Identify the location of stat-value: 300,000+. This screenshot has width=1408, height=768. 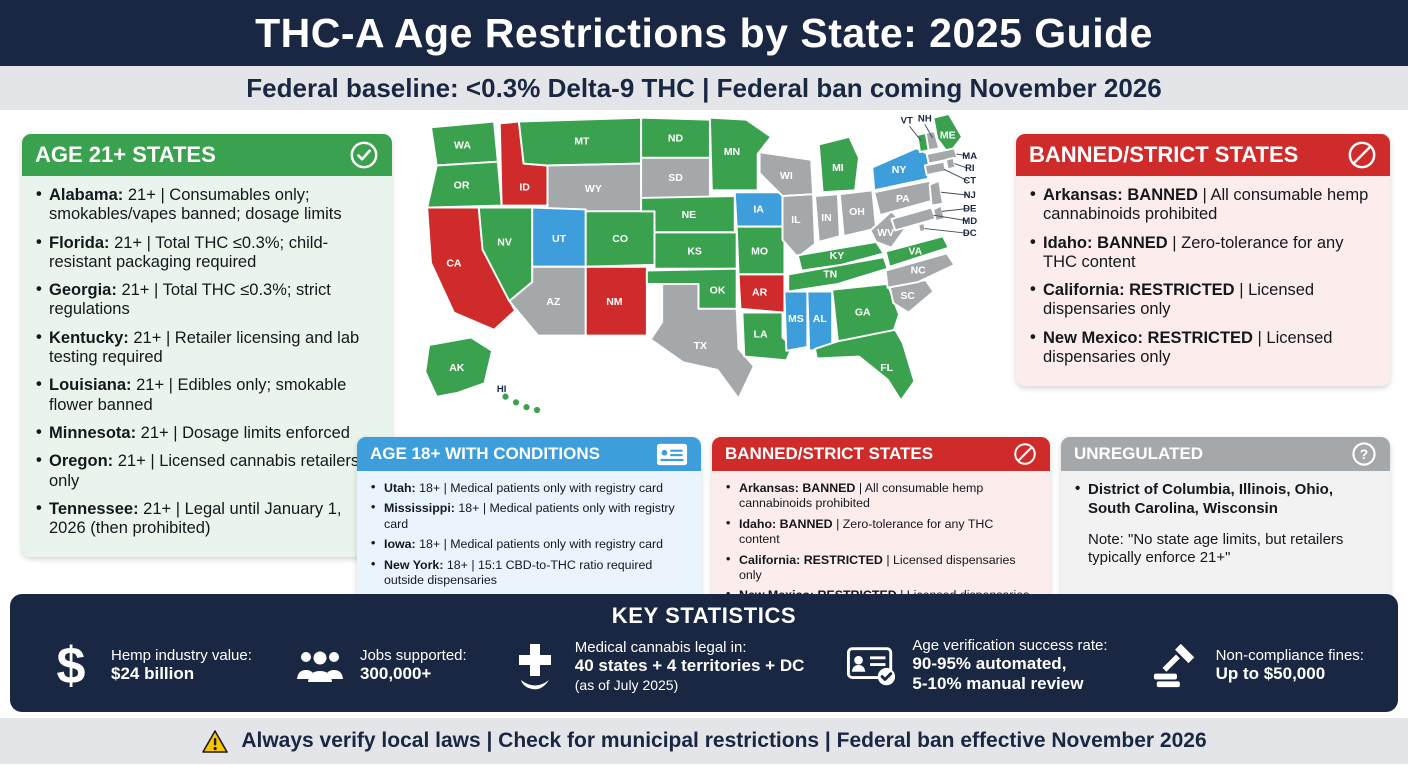
(395, 674).